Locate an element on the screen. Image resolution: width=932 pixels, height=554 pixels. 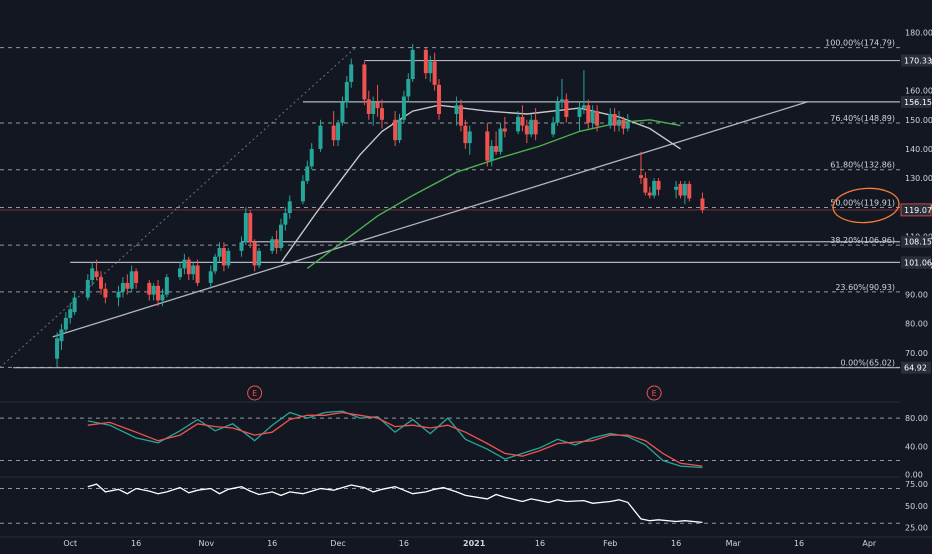
oscillator-pane: 25.00 50.00 75.00 is located at coordinates (464, 504).